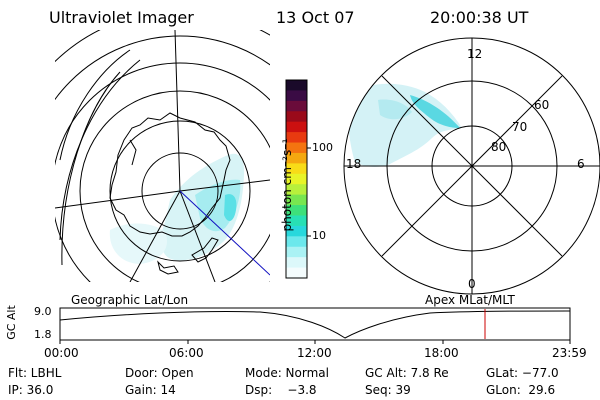 The height and width of the screenshot is (400, 600). Describe the element at coordinates (159, 373) in the screenshot. I see `info-door: Door: Open` at that location.